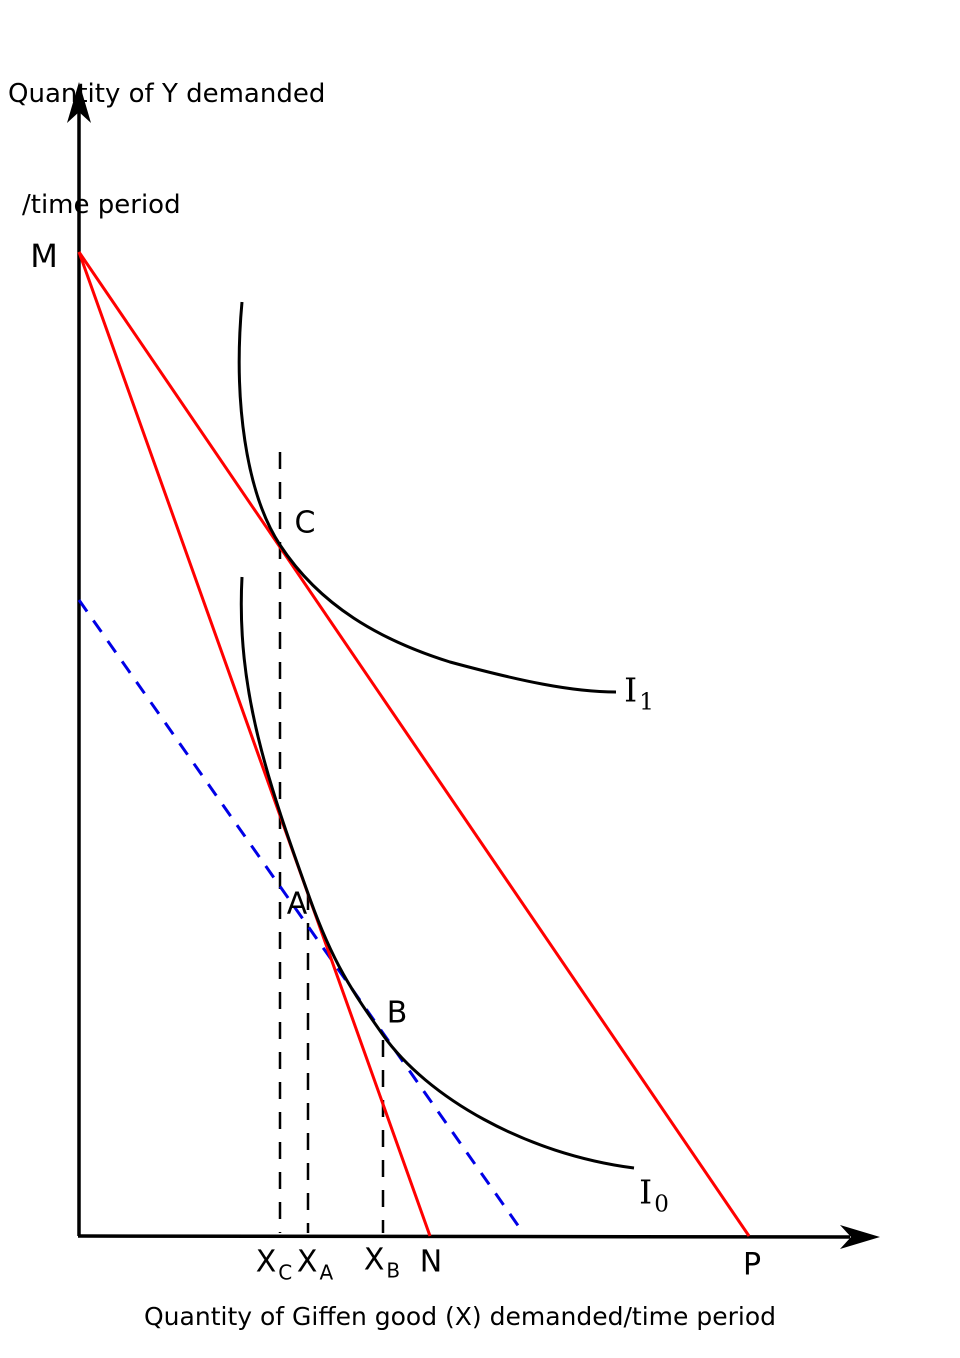 The height and width of the screenshot is (1358, 960). I want to click on x-tick-xa-base: X, so click(307, 1262).